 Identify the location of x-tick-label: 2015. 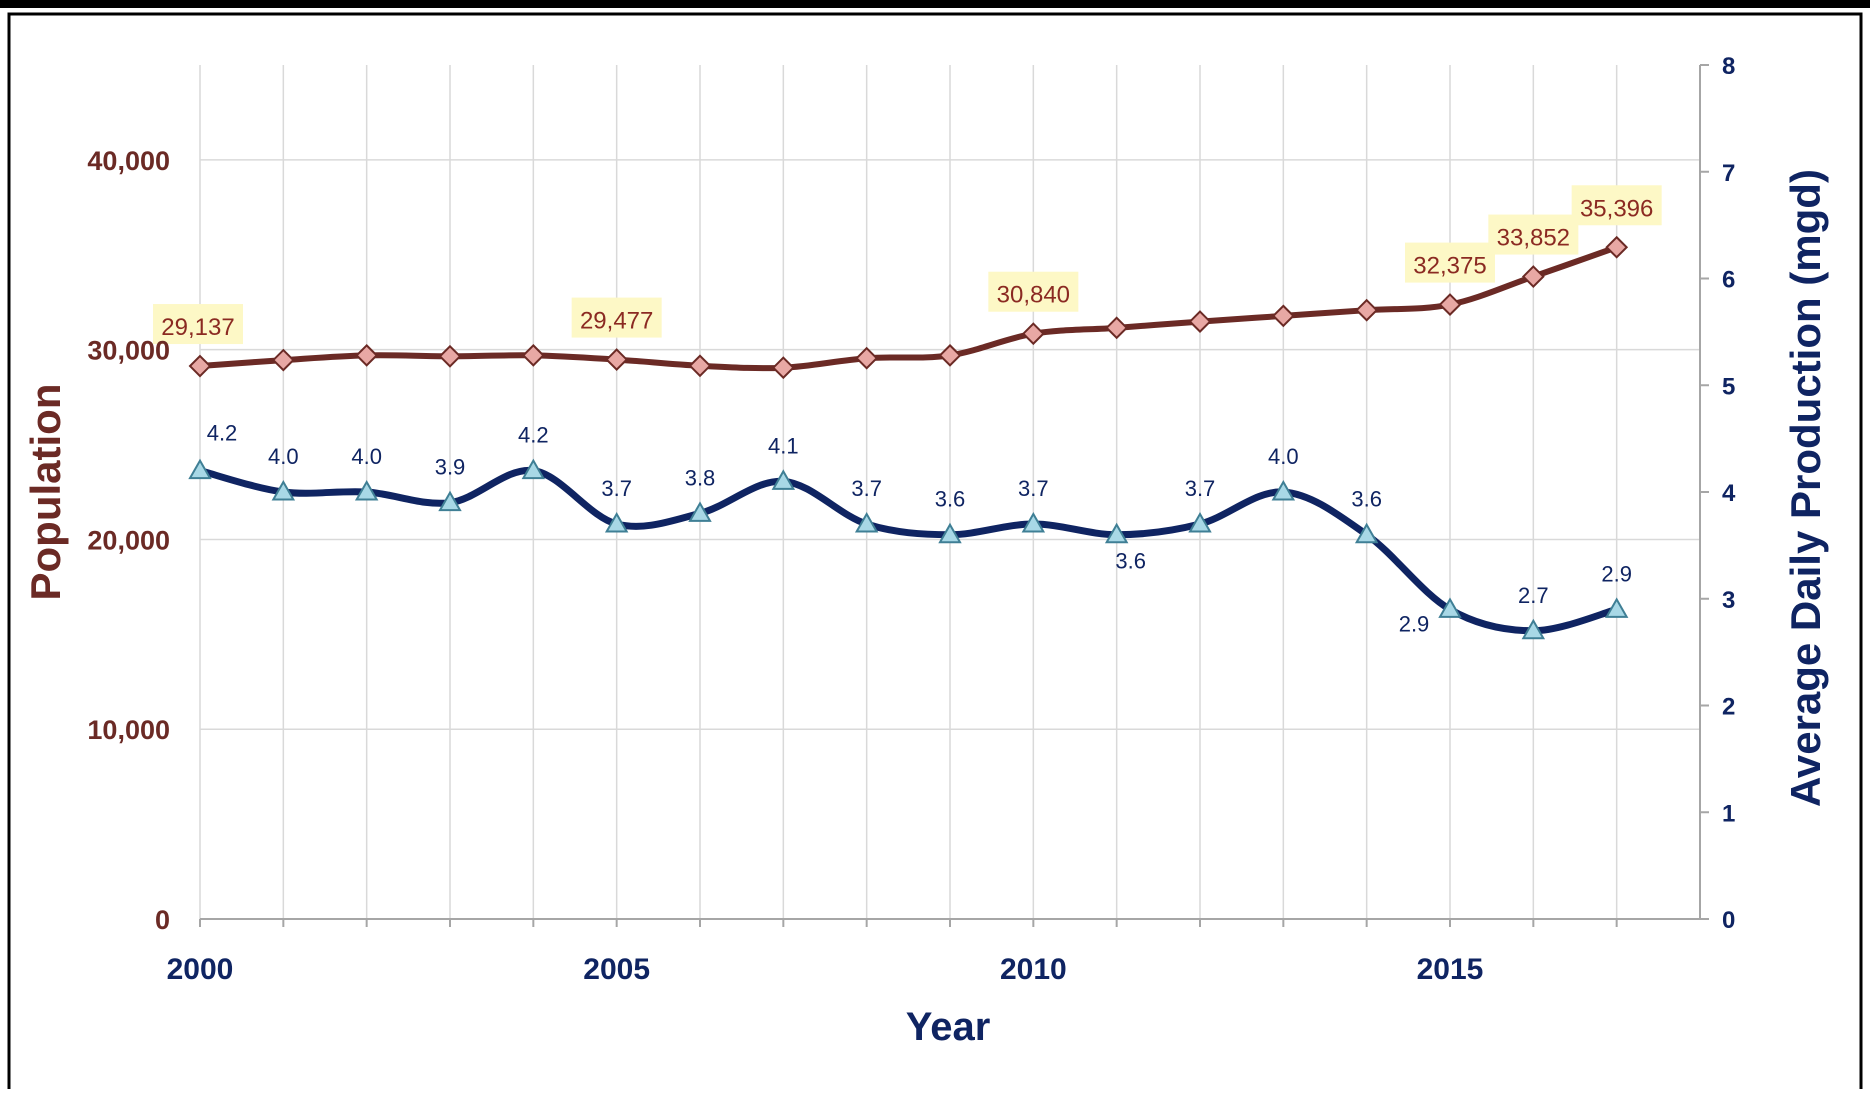
(1450, 969).